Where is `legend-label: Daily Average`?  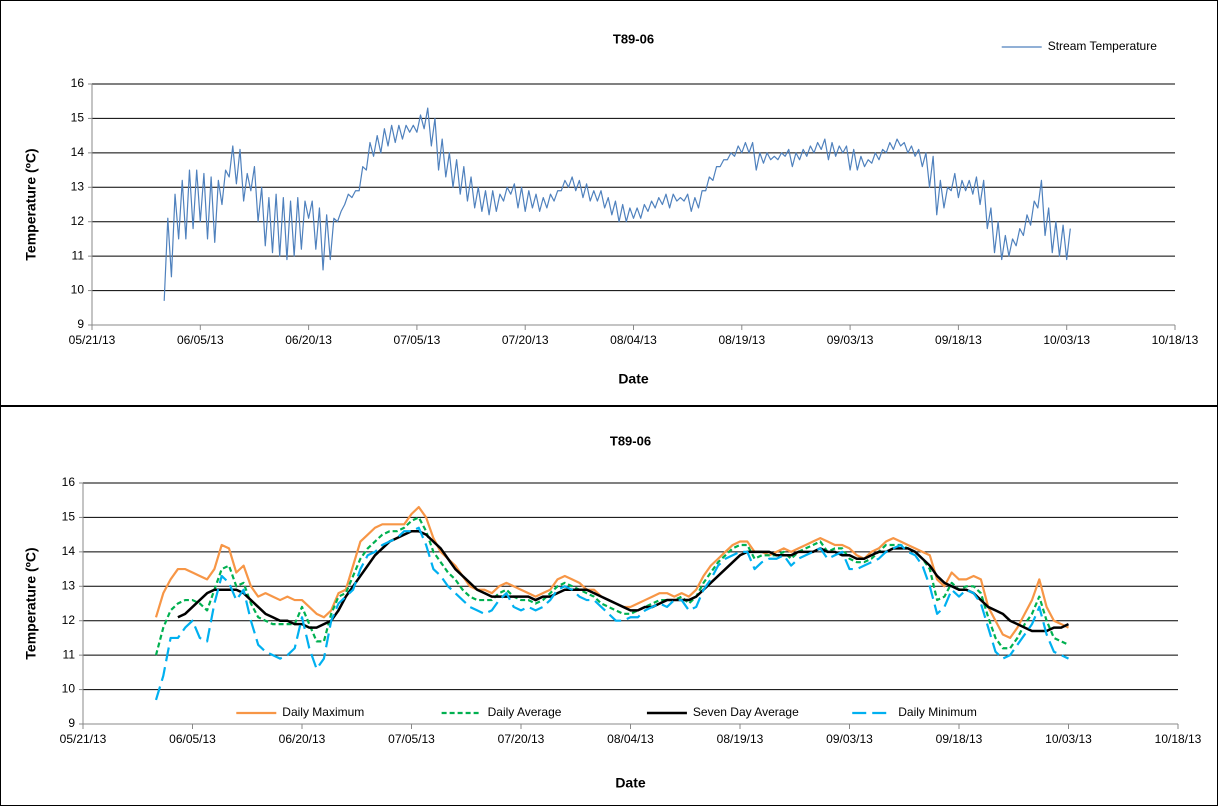 legend-label: Daily Average is located at coordinates (525, 712).